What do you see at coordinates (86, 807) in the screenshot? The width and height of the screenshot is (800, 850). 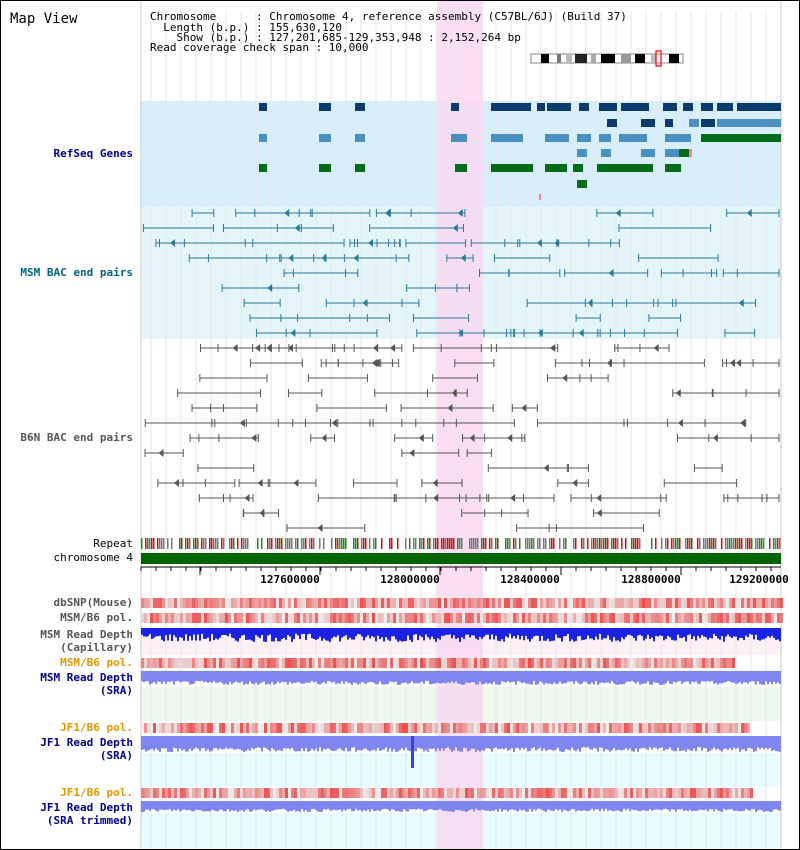 I see `jf1-read-depth-trimmed-label: JF1 Read Depth` at bounding box center [86, 807].